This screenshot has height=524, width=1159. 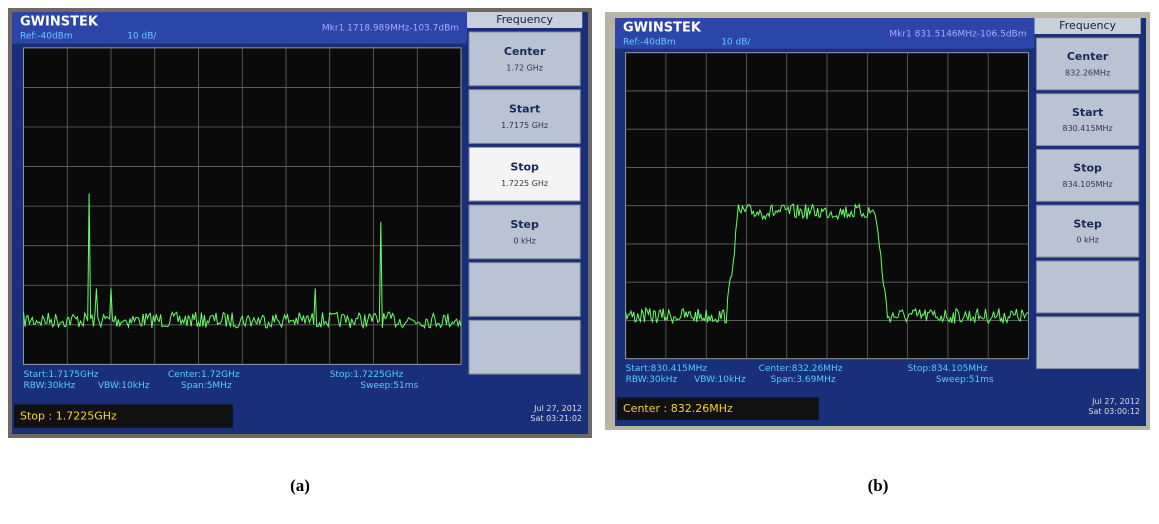 What do you see at coordinates (206, 386) in the screenshot?
I see `footer-span: Span:5MHz` at bounding box center [206, 386].